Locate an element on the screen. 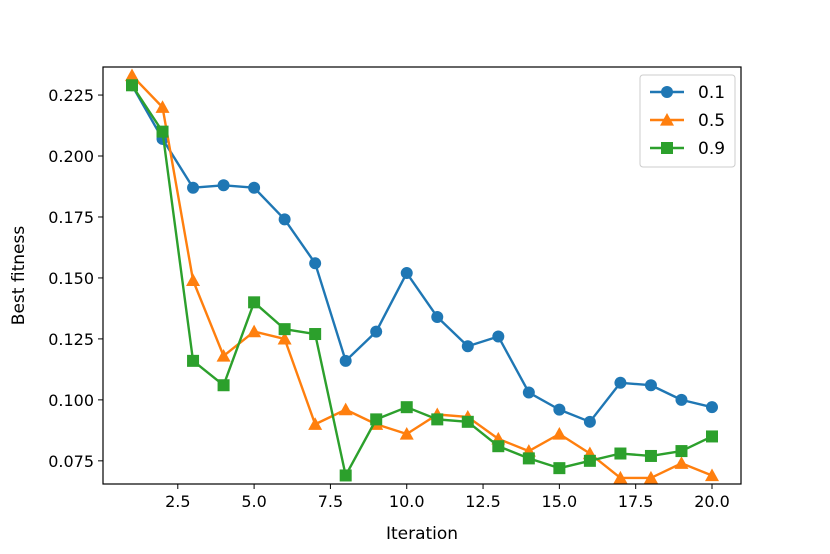 The height and width of the screenshot is (554, 830). x-tick-label: 17.5 is located at coordinates (636, 501).